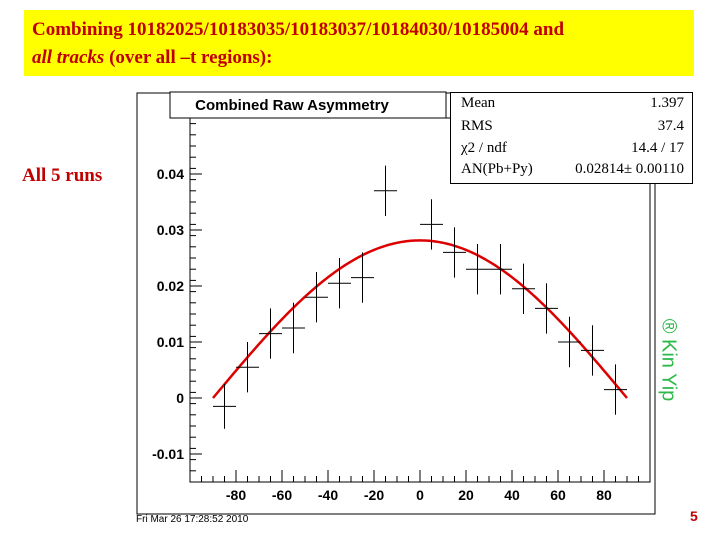  I want to click on stats-row-rms: RMS 37.4, so click(572, 128).